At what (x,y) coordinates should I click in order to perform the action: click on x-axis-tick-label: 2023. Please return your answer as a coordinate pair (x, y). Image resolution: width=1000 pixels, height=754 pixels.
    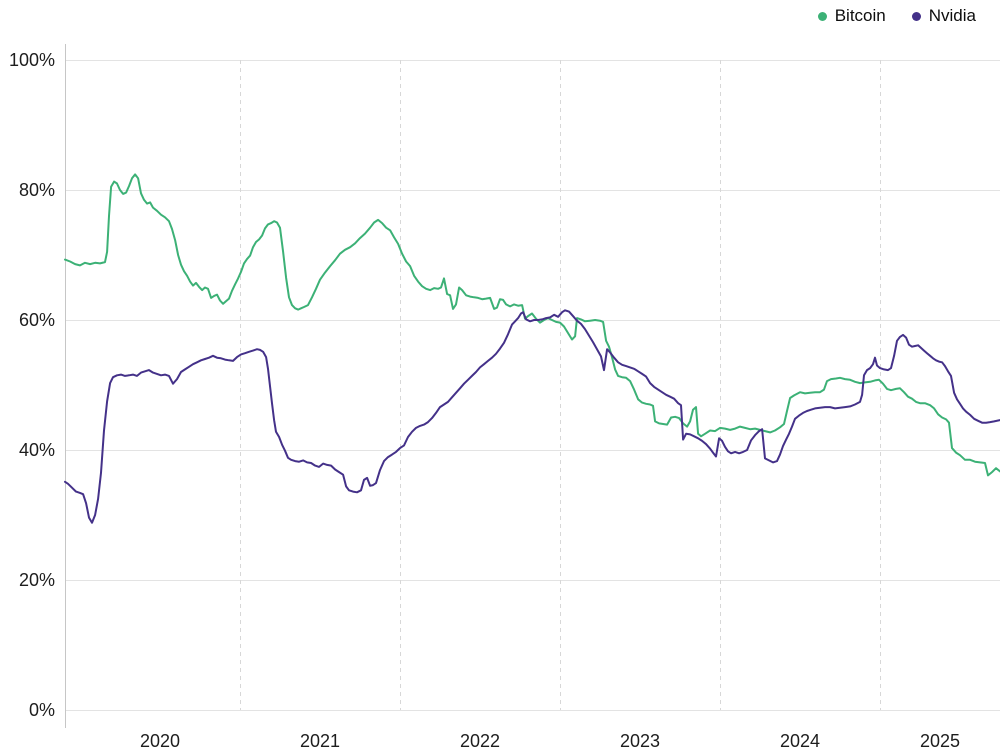
    Looking at the image, I should click on (640, 741).